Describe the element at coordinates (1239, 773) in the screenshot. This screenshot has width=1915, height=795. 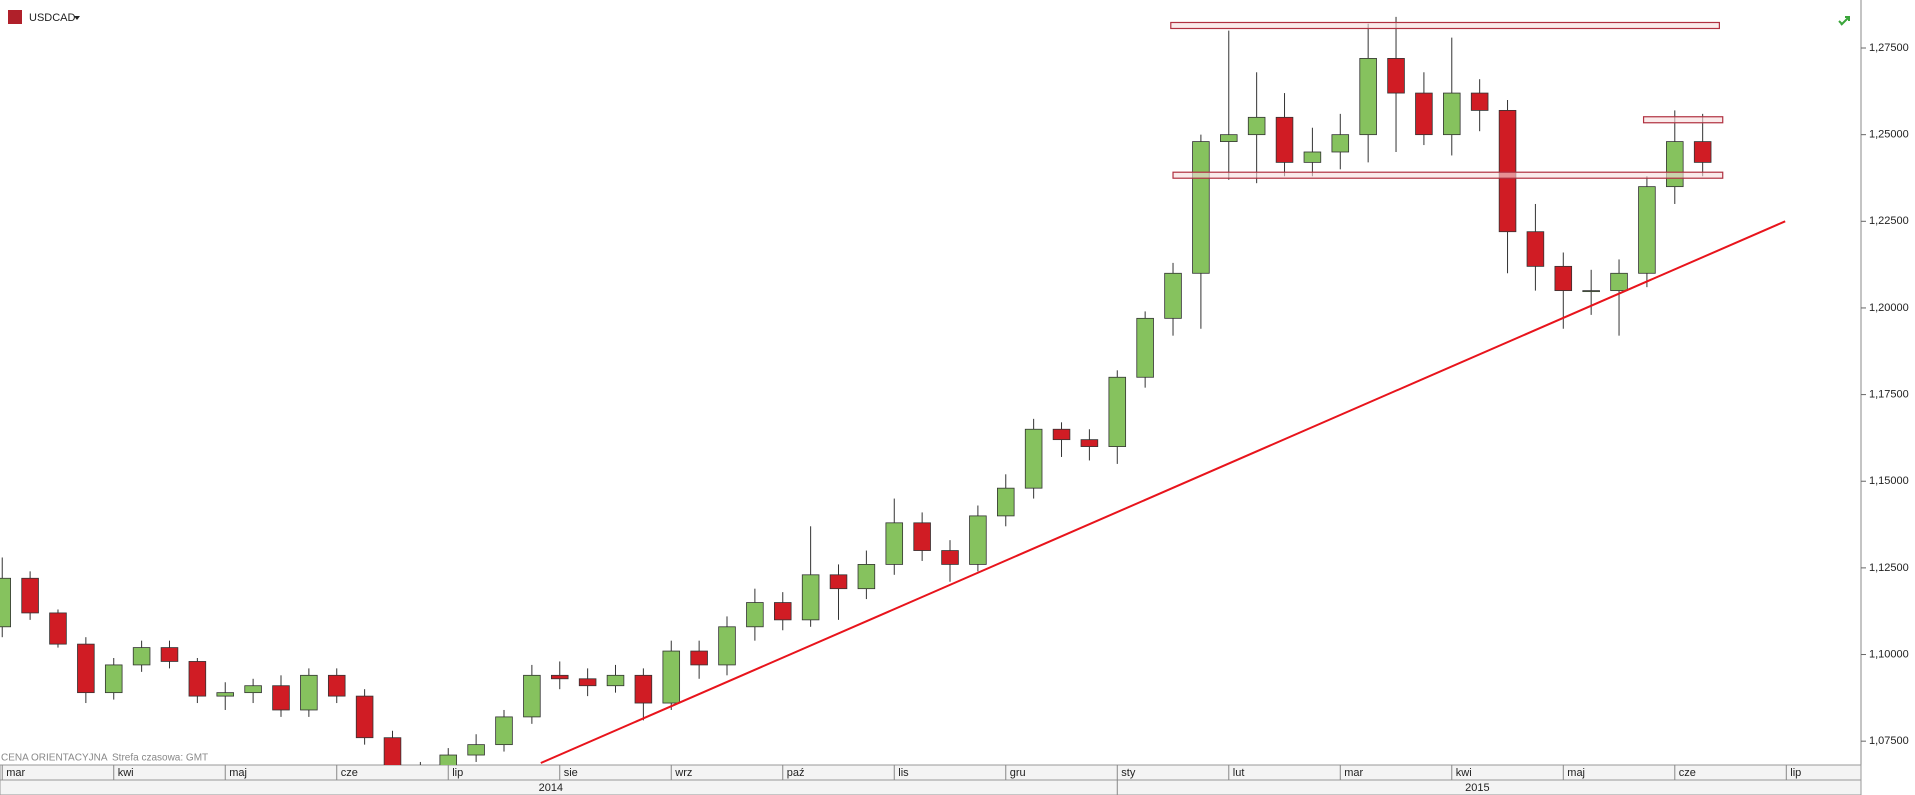
I see `x-tick-label: lut` at that location.